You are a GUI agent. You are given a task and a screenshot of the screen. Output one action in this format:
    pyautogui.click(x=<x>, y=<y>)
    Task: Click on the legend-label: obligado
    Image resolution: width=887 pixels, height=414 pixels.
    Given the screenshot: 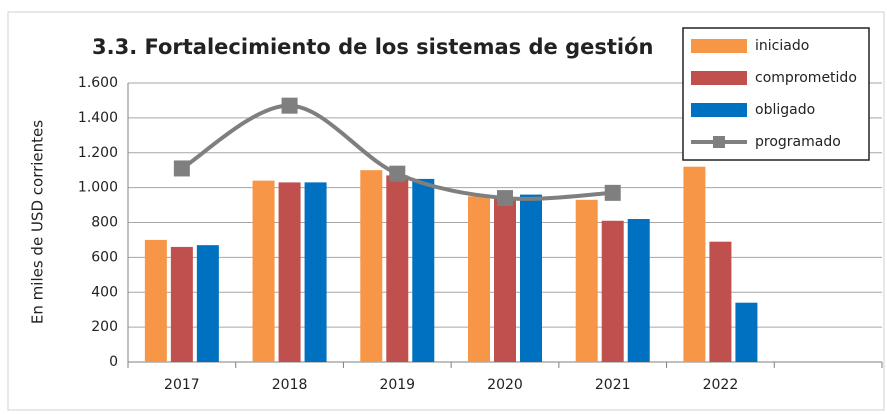 What is the action you would take?
    pyautogui.click(x=785, y=110)
    